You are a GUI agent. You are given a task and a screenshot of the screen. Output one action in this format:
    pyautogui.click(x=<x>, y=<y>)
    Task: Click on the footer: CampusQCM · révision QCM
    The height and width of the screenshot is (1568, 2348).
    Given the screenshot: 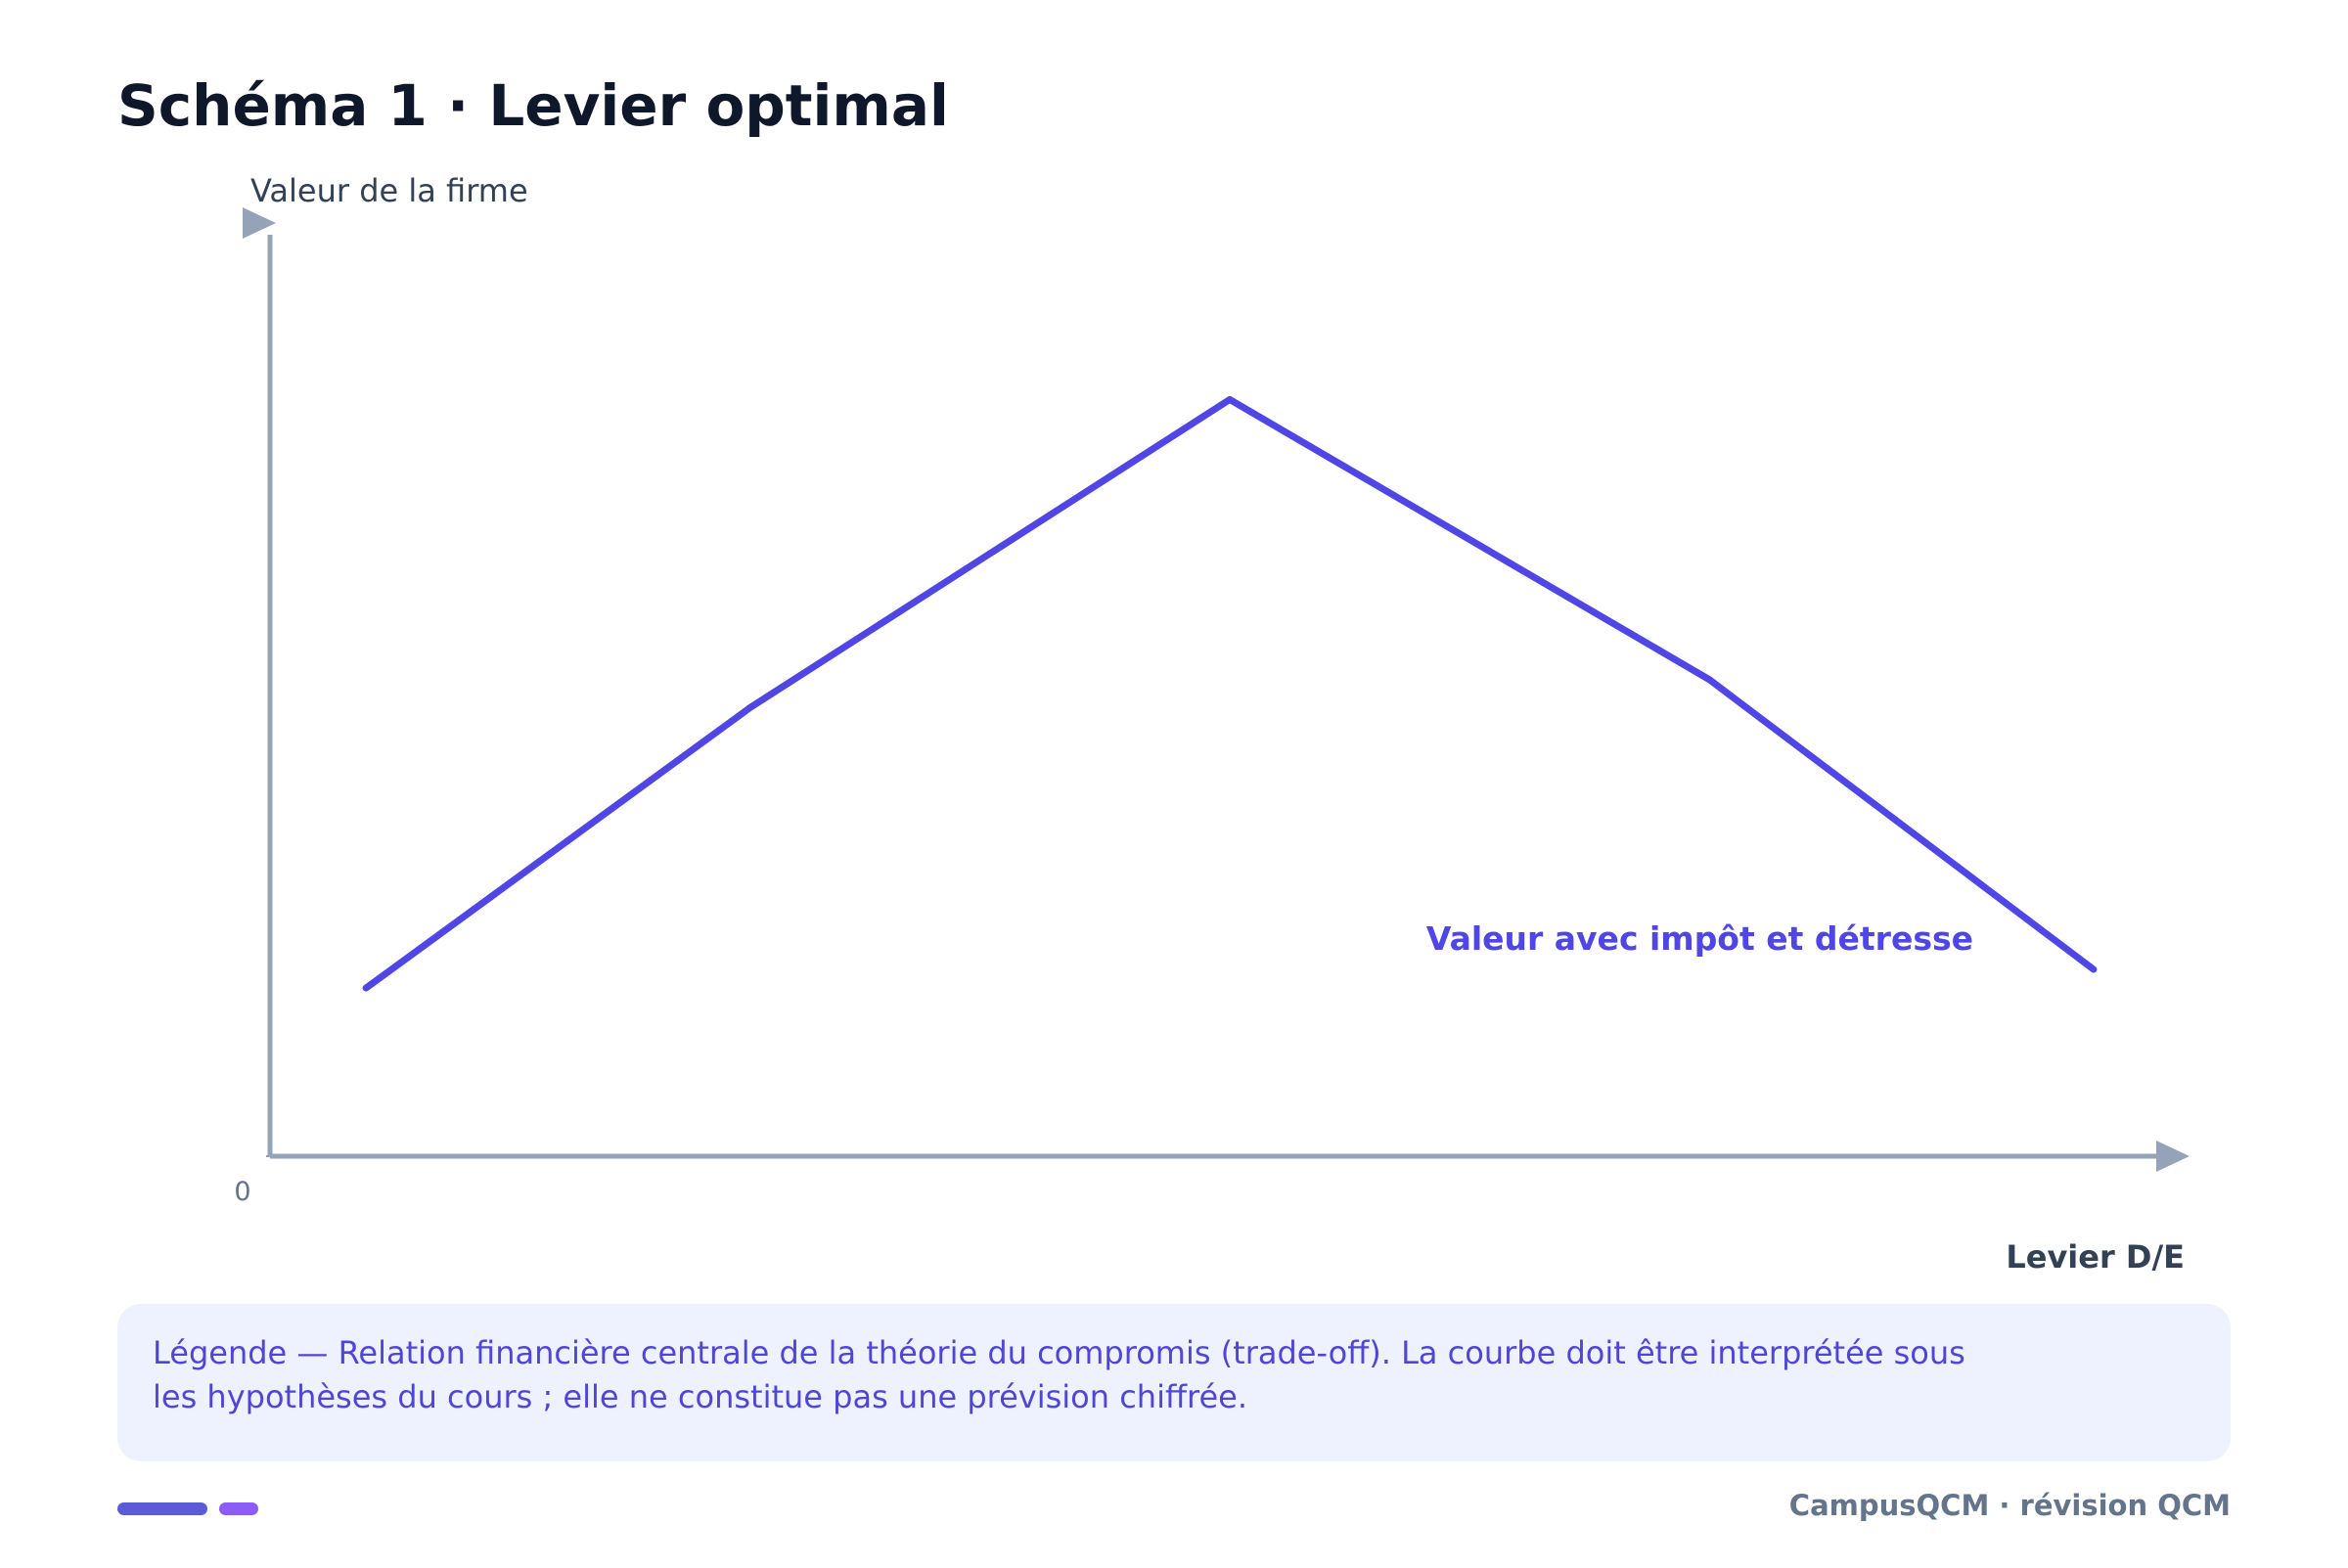 What is the action you would take?
    pyautogui.click(x=2009, y=1505)
    